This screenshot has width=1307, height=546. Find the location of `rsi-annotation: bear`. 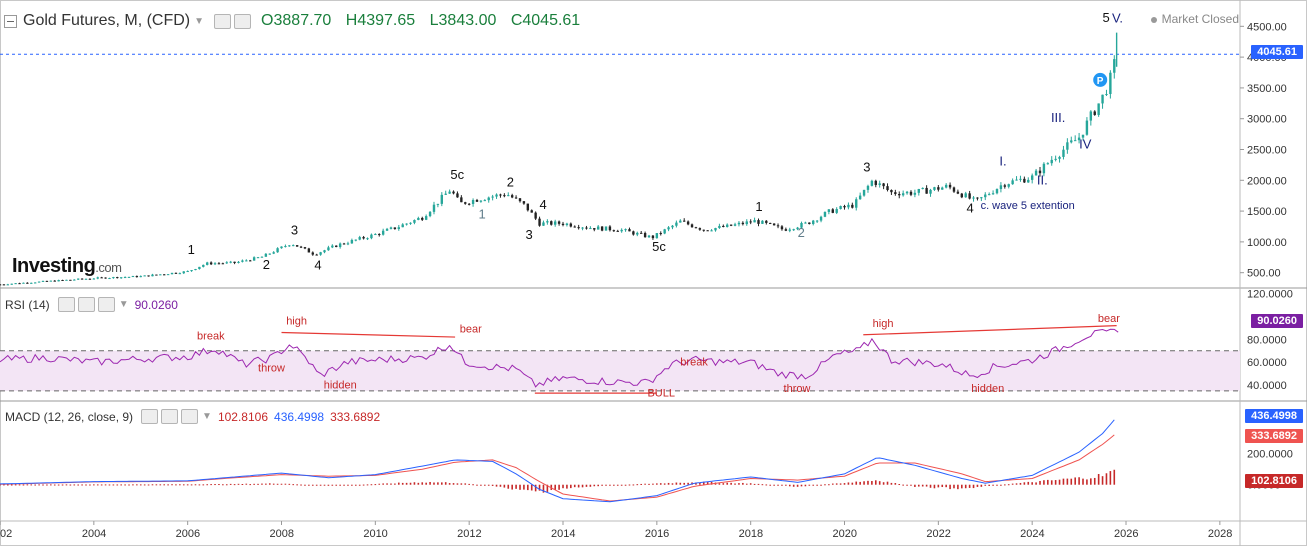

rsi-annotation: bear is located at coordinates (1109, 319).